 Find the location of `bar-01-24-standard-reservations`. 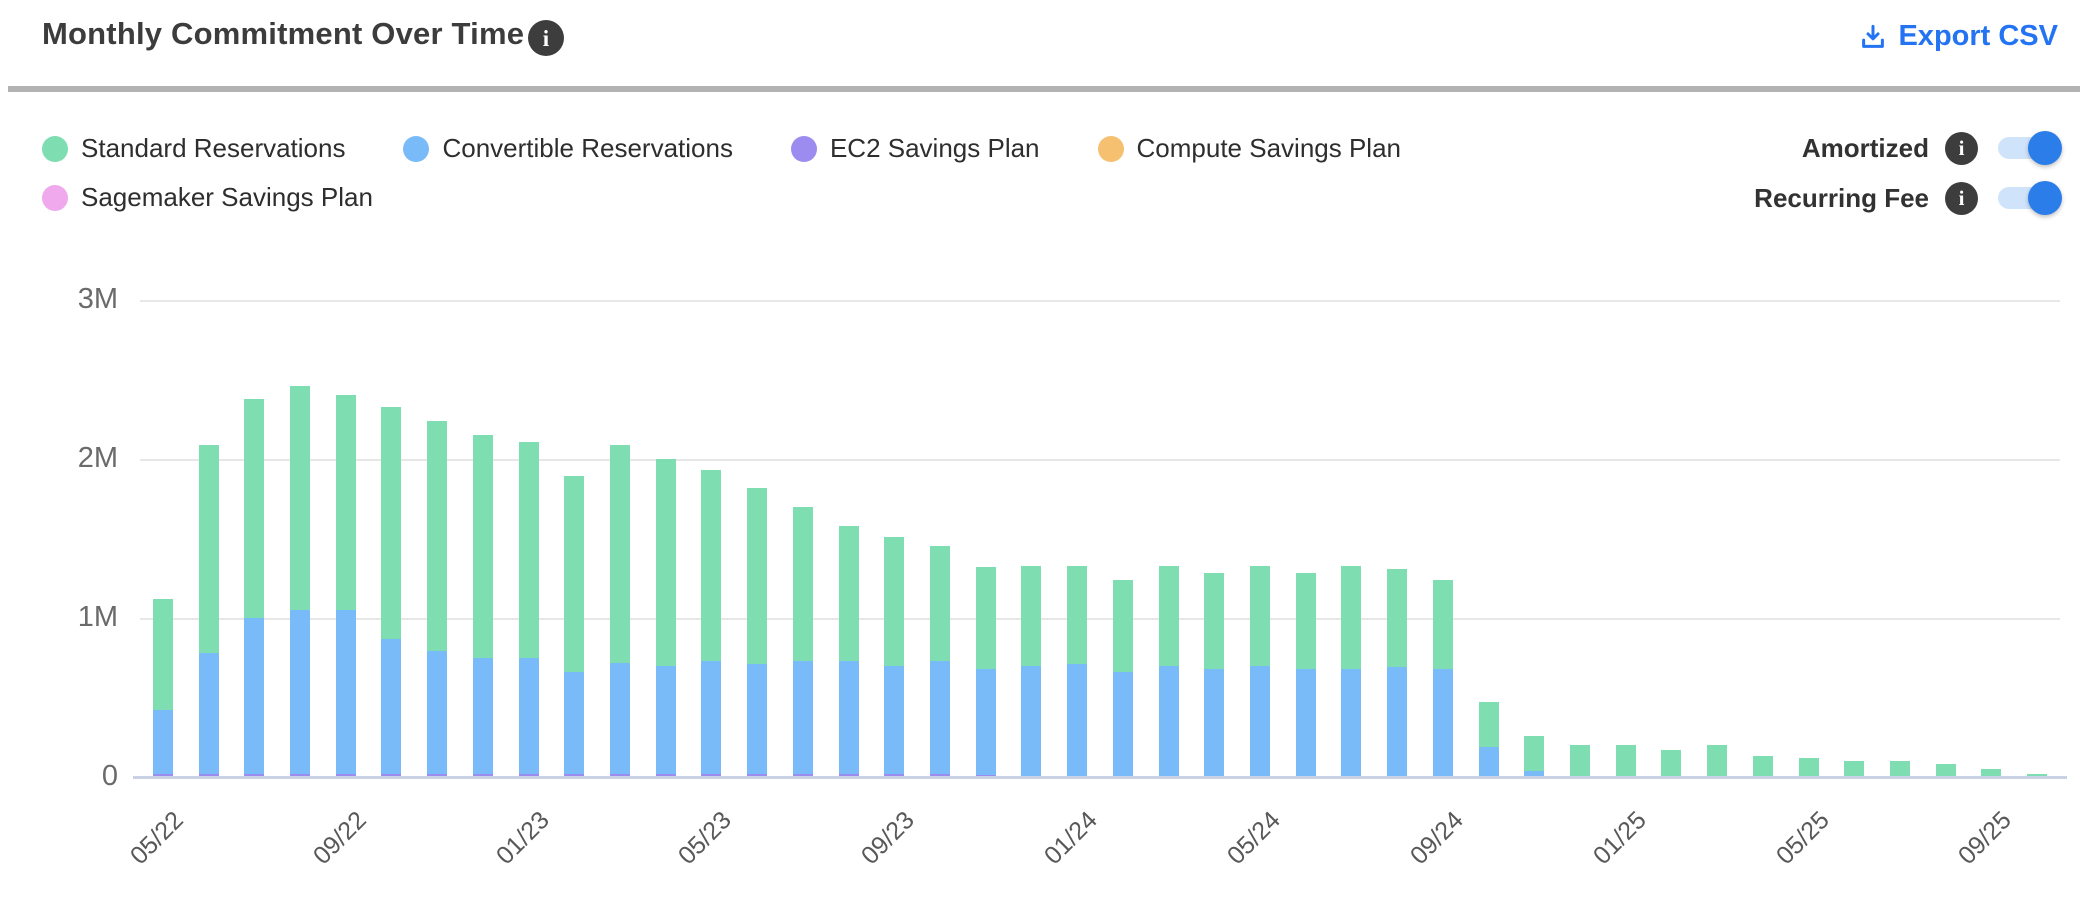

bar-01-24-standard-reservations is located at coordinates (1077, 615).